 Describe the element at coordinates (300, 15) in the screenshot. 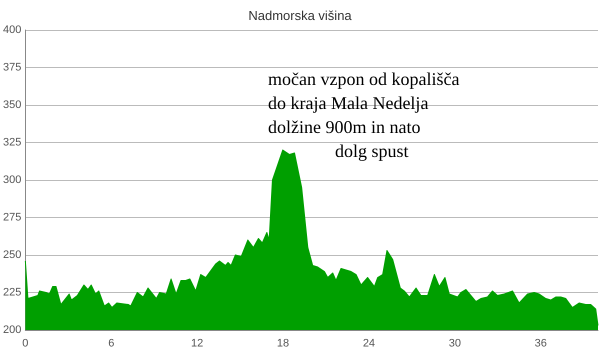

I see `chart-title: Nadmorska višina` at that location.